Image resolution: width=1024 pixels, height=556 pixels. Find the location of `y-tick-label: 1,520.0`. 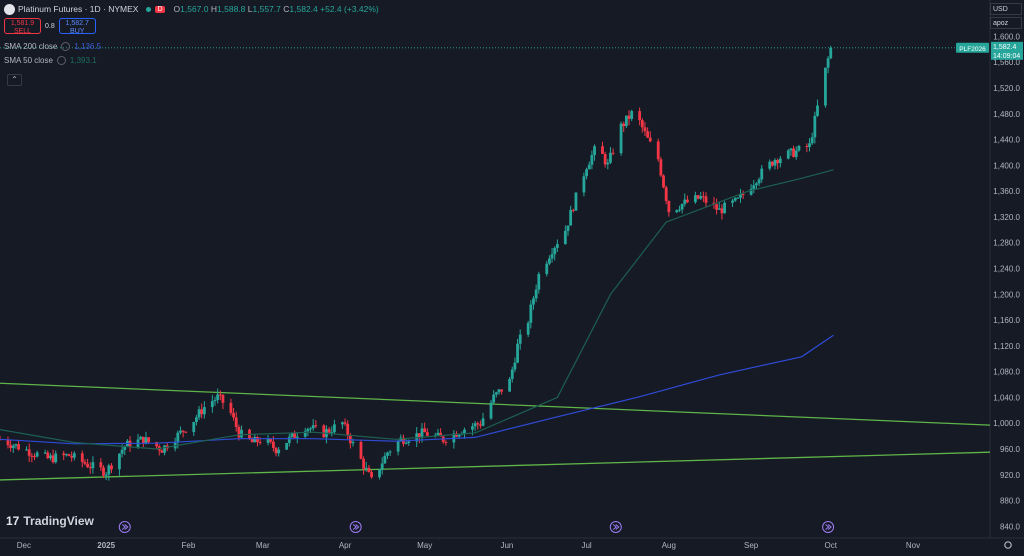

y-tick-label: 1,520.0 is located at coordinates (1006, 88).